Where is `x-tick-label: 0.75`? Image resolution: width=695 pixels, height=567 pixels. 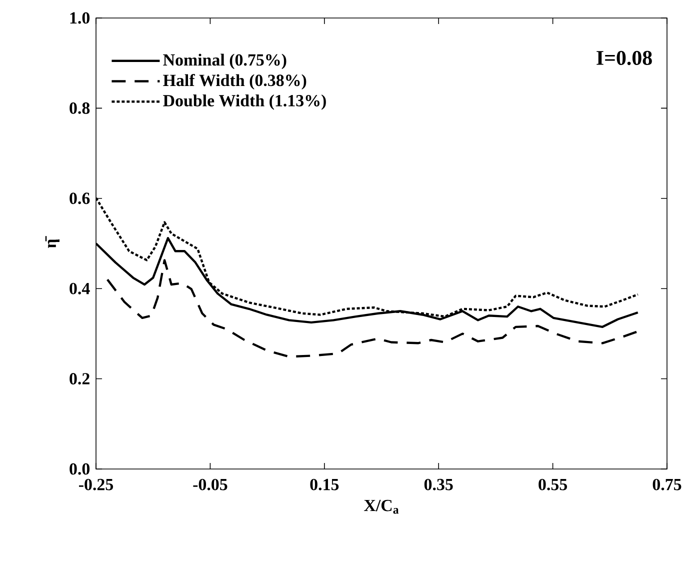
x-tick-label: 0.75 is located at coordinates (667, 484).